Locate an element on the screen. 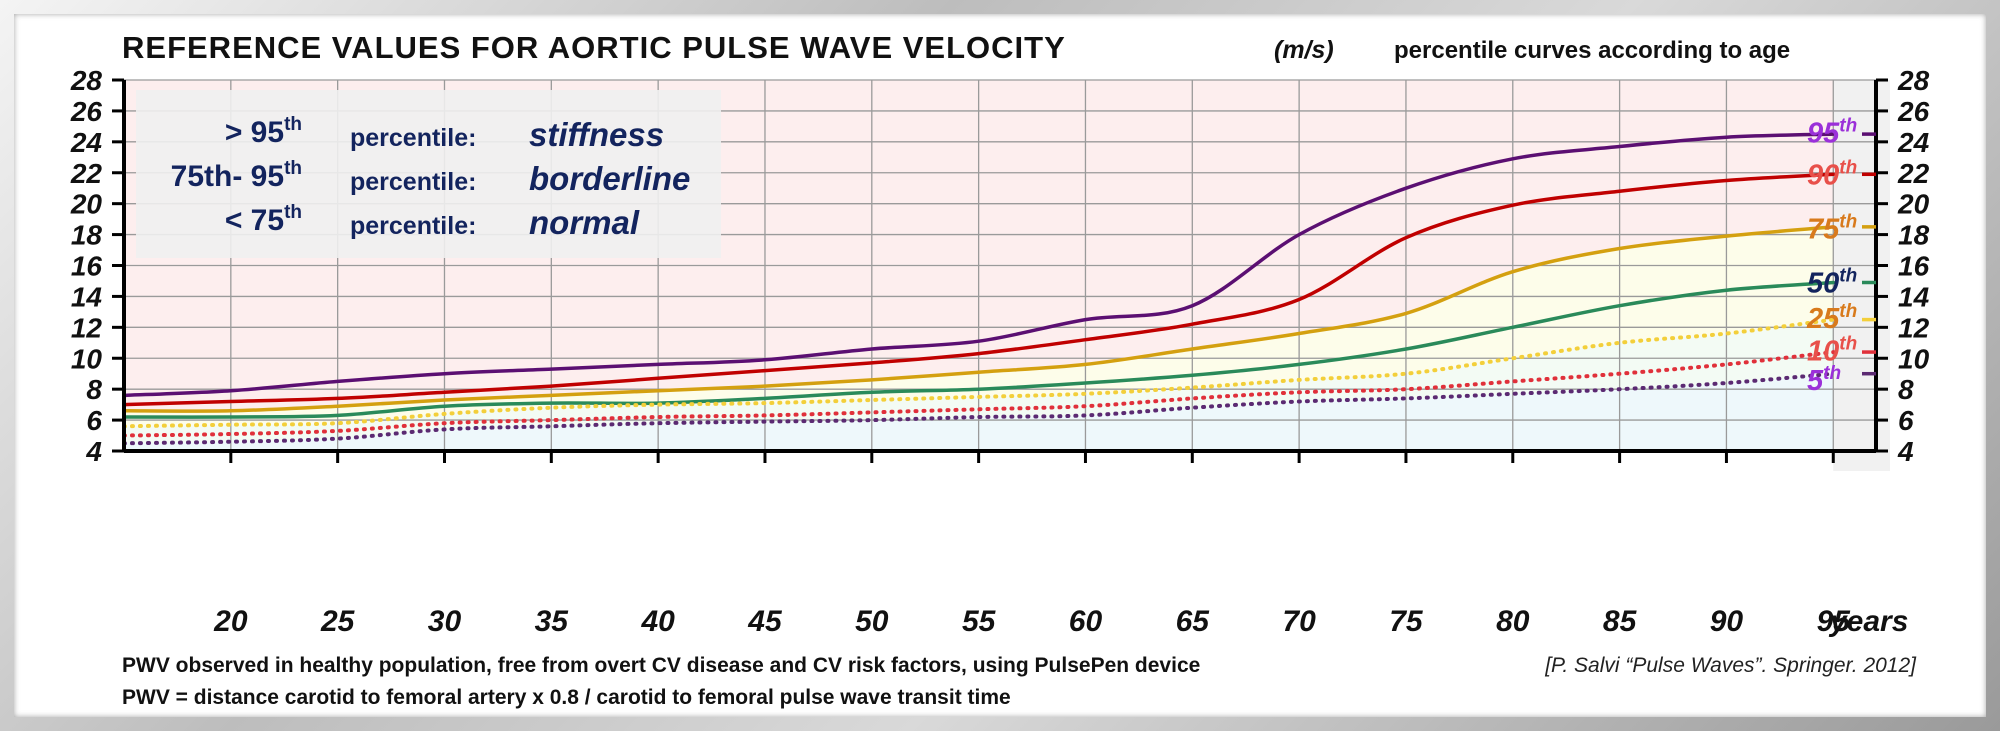 This screenshot has height=731, width=2000. series-50th-label: 50th is located at coordinates (1832, 283).